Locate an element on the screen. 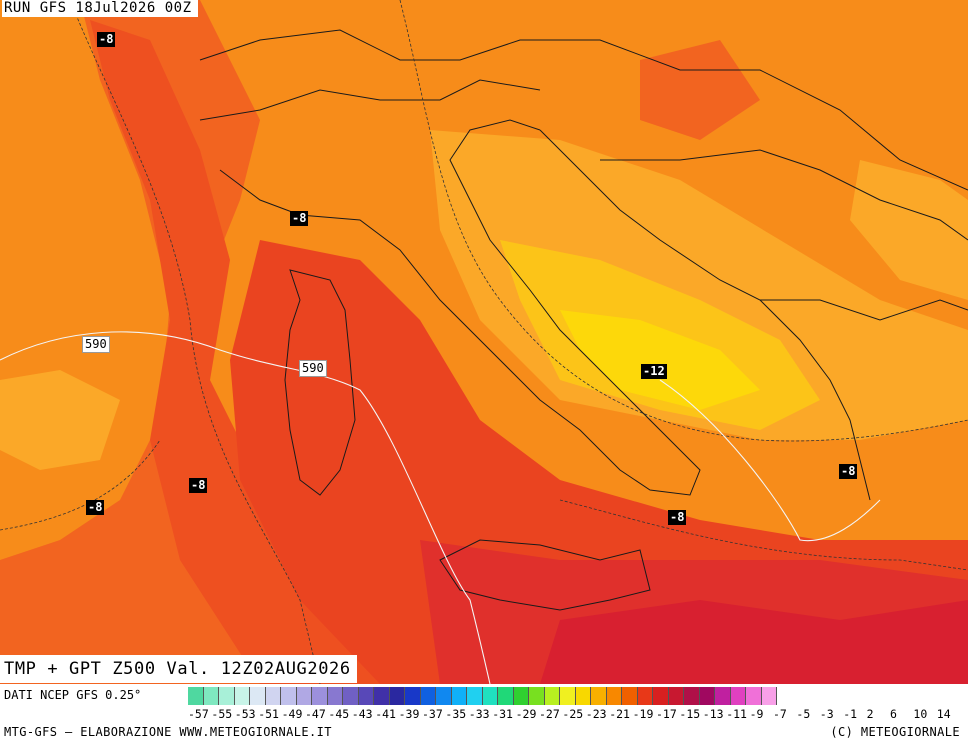 The height and width of the screenshot is (745, 968). colorbar-tick: -45 is located at coordinates (339, 714).